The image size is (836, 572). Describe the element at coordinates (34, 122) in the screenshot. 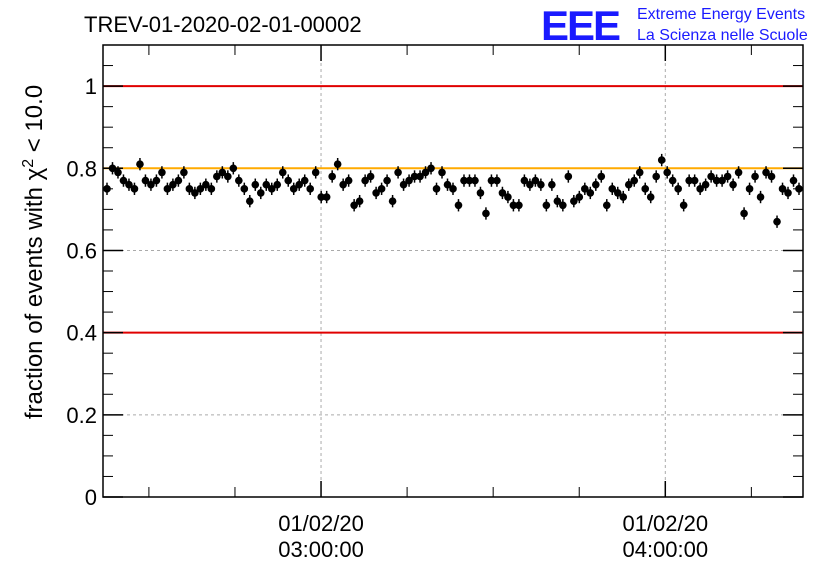

I see `y-axis-label-suffix: < 10.0` at that location.